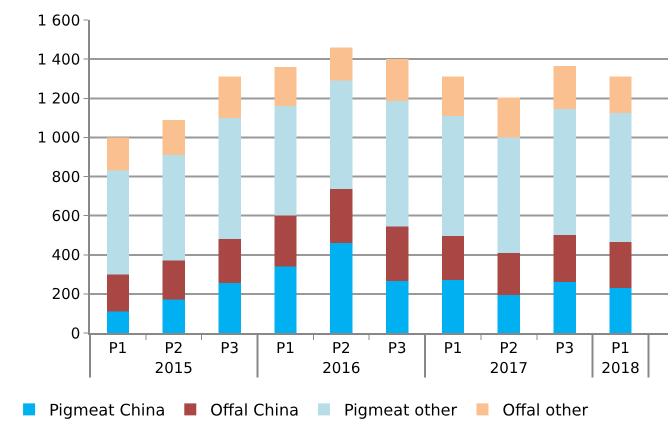  Describe the element at coordinates (58, 20) in the screenshot. I see `y-tick-label: 1 600` at that location.